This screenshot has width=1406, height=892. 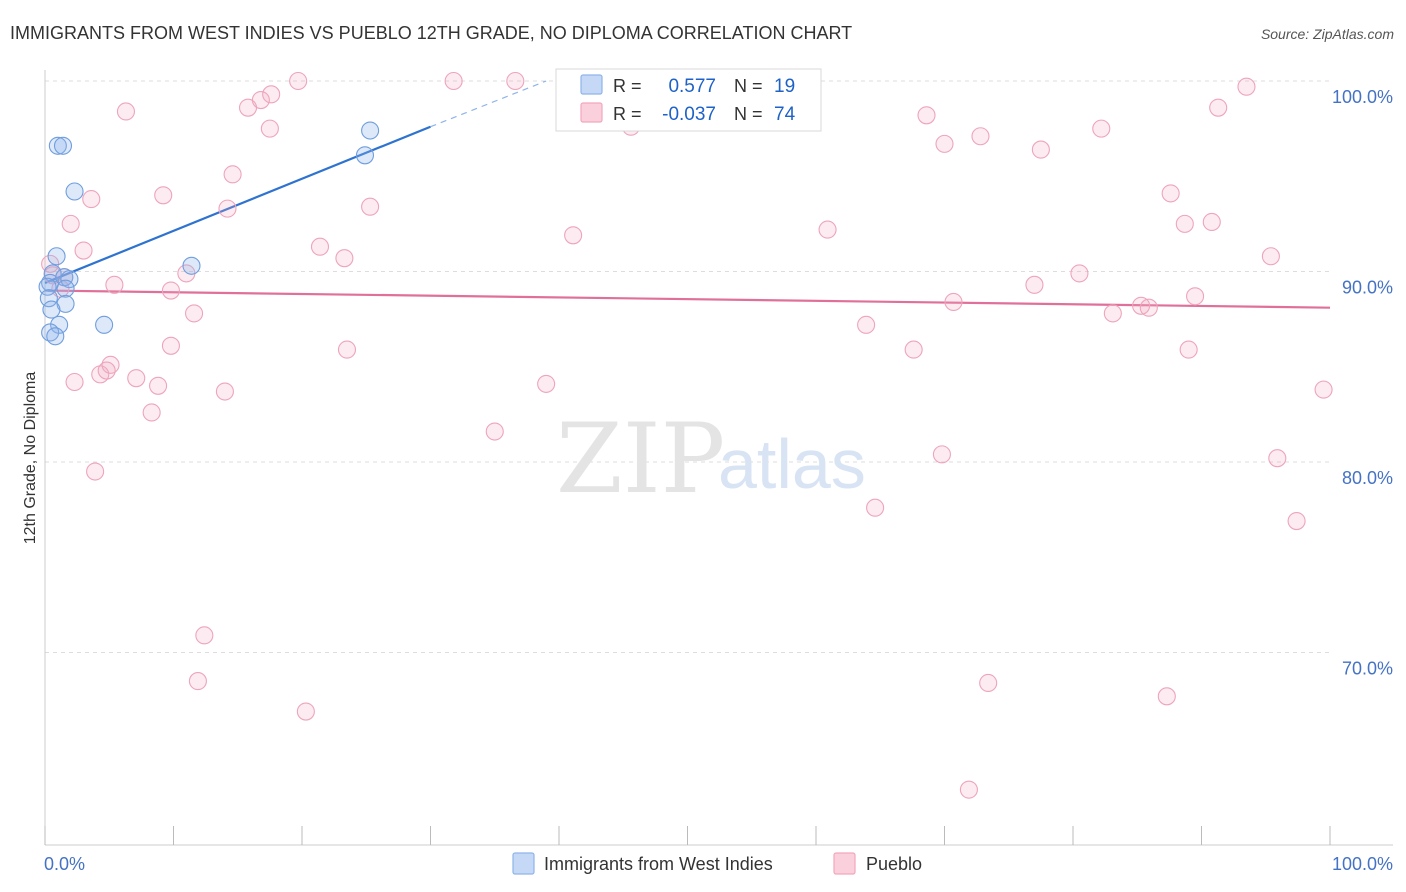 I want to click on trend-line-pueblo, so click(x=687, y=299).